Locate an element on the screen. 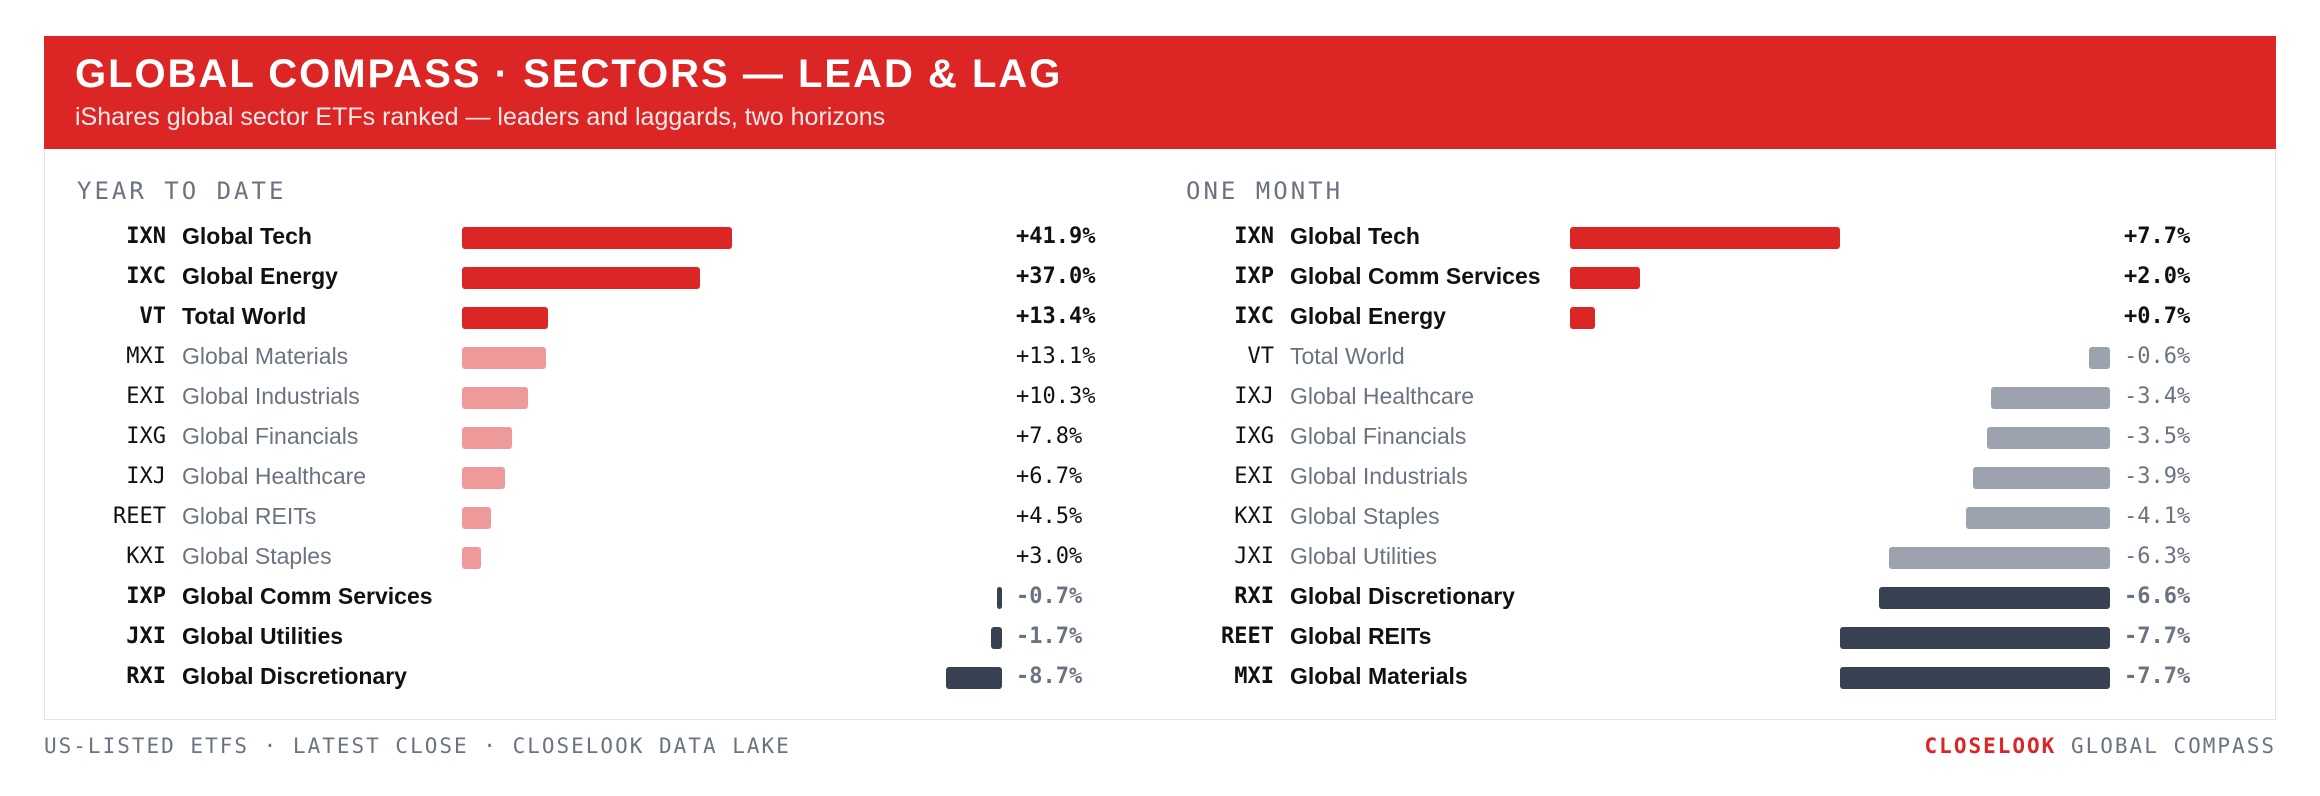 This screenshot has height=796, width=2320. month-row-reet: REET Global REITs -7.7% is located at coordinates (1160, 637).